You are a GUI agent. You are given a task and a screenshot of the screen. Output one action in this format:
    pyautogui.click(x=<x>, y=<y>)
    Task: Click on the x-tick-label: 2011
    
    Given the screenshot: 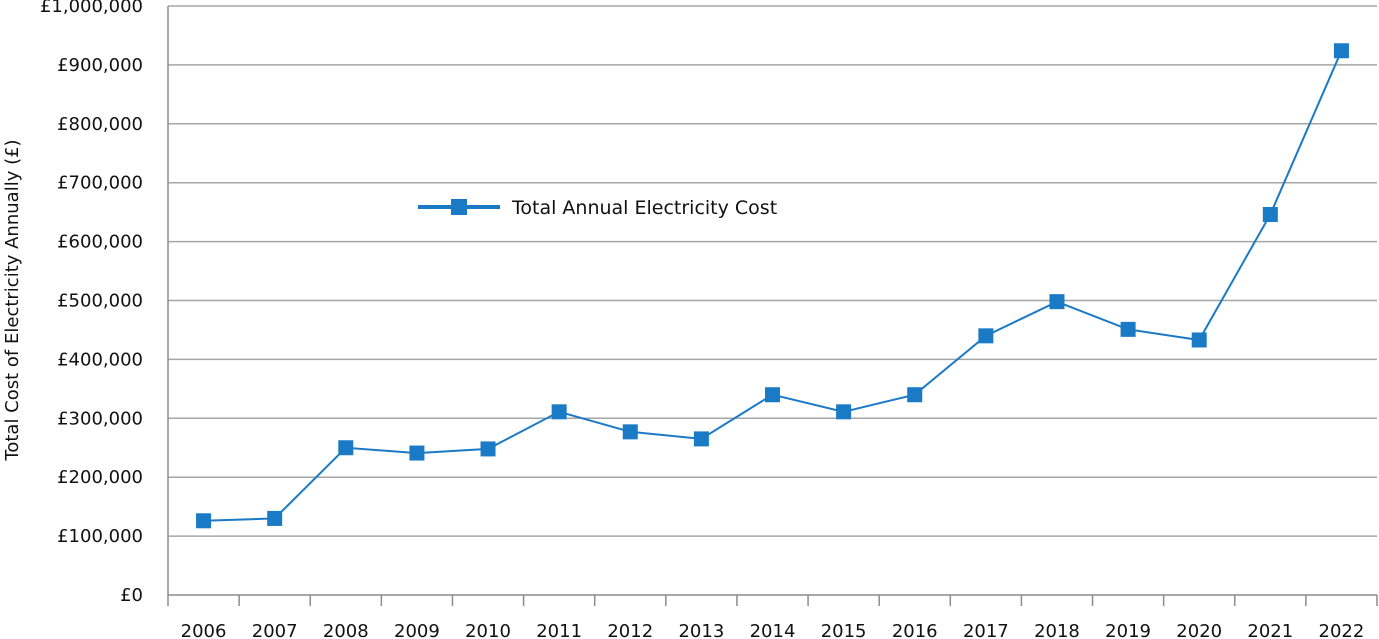 What is the action you would take?
    pyautogui.click(x=559, y=630)
    